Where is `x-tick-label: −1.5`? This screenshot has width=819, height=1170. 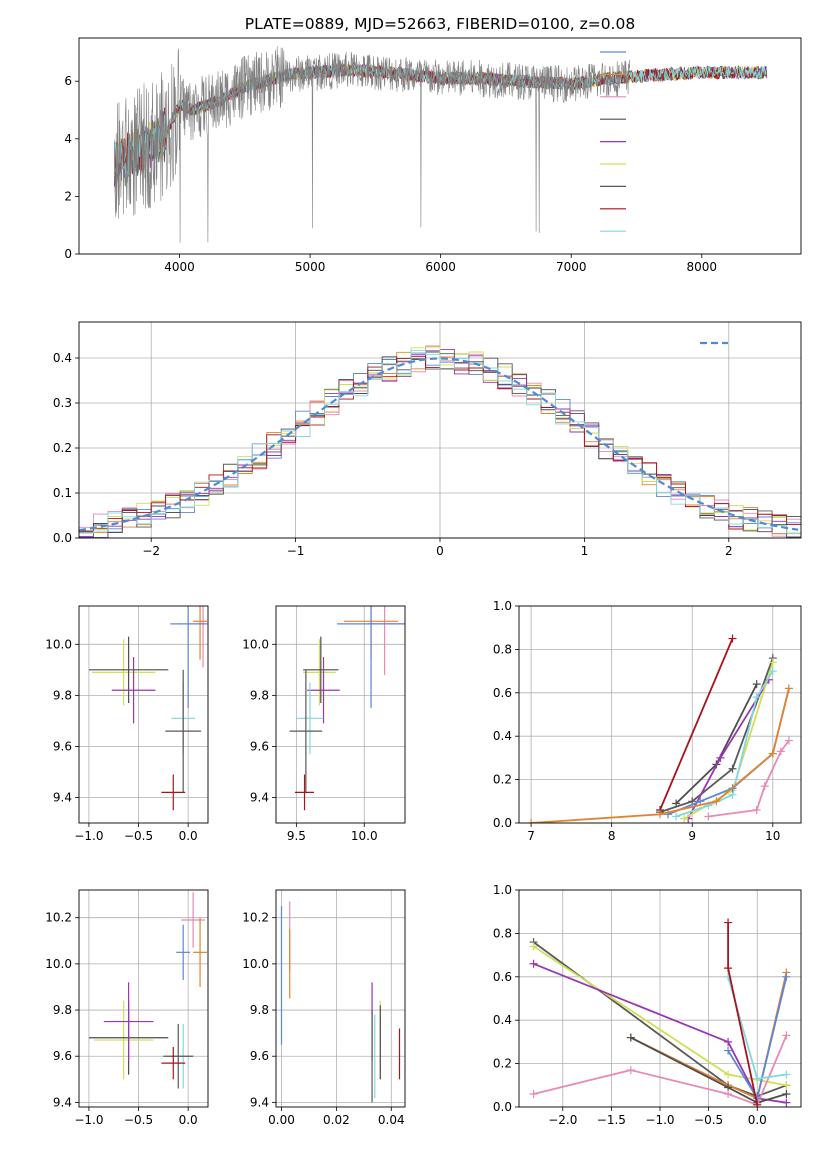
x-tick-label: −1.5 is located at coordinates (611, 1120).